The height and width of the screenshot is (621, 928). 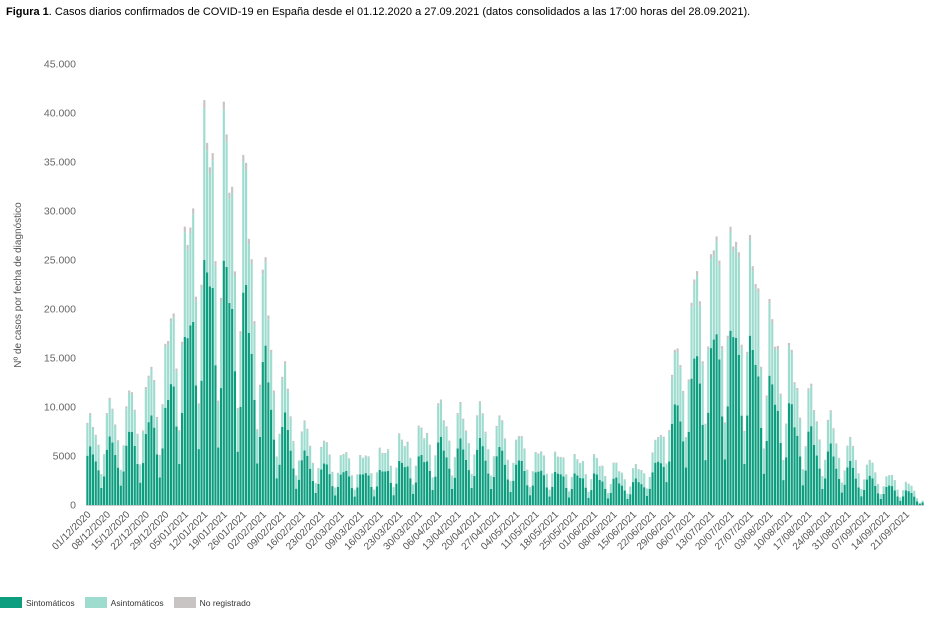 What do you see at coordinates (130, 602) in the screenshot?
I see `legend: Sintomáticos Asintomáticos No registrado` at bounding box center [130, 602].